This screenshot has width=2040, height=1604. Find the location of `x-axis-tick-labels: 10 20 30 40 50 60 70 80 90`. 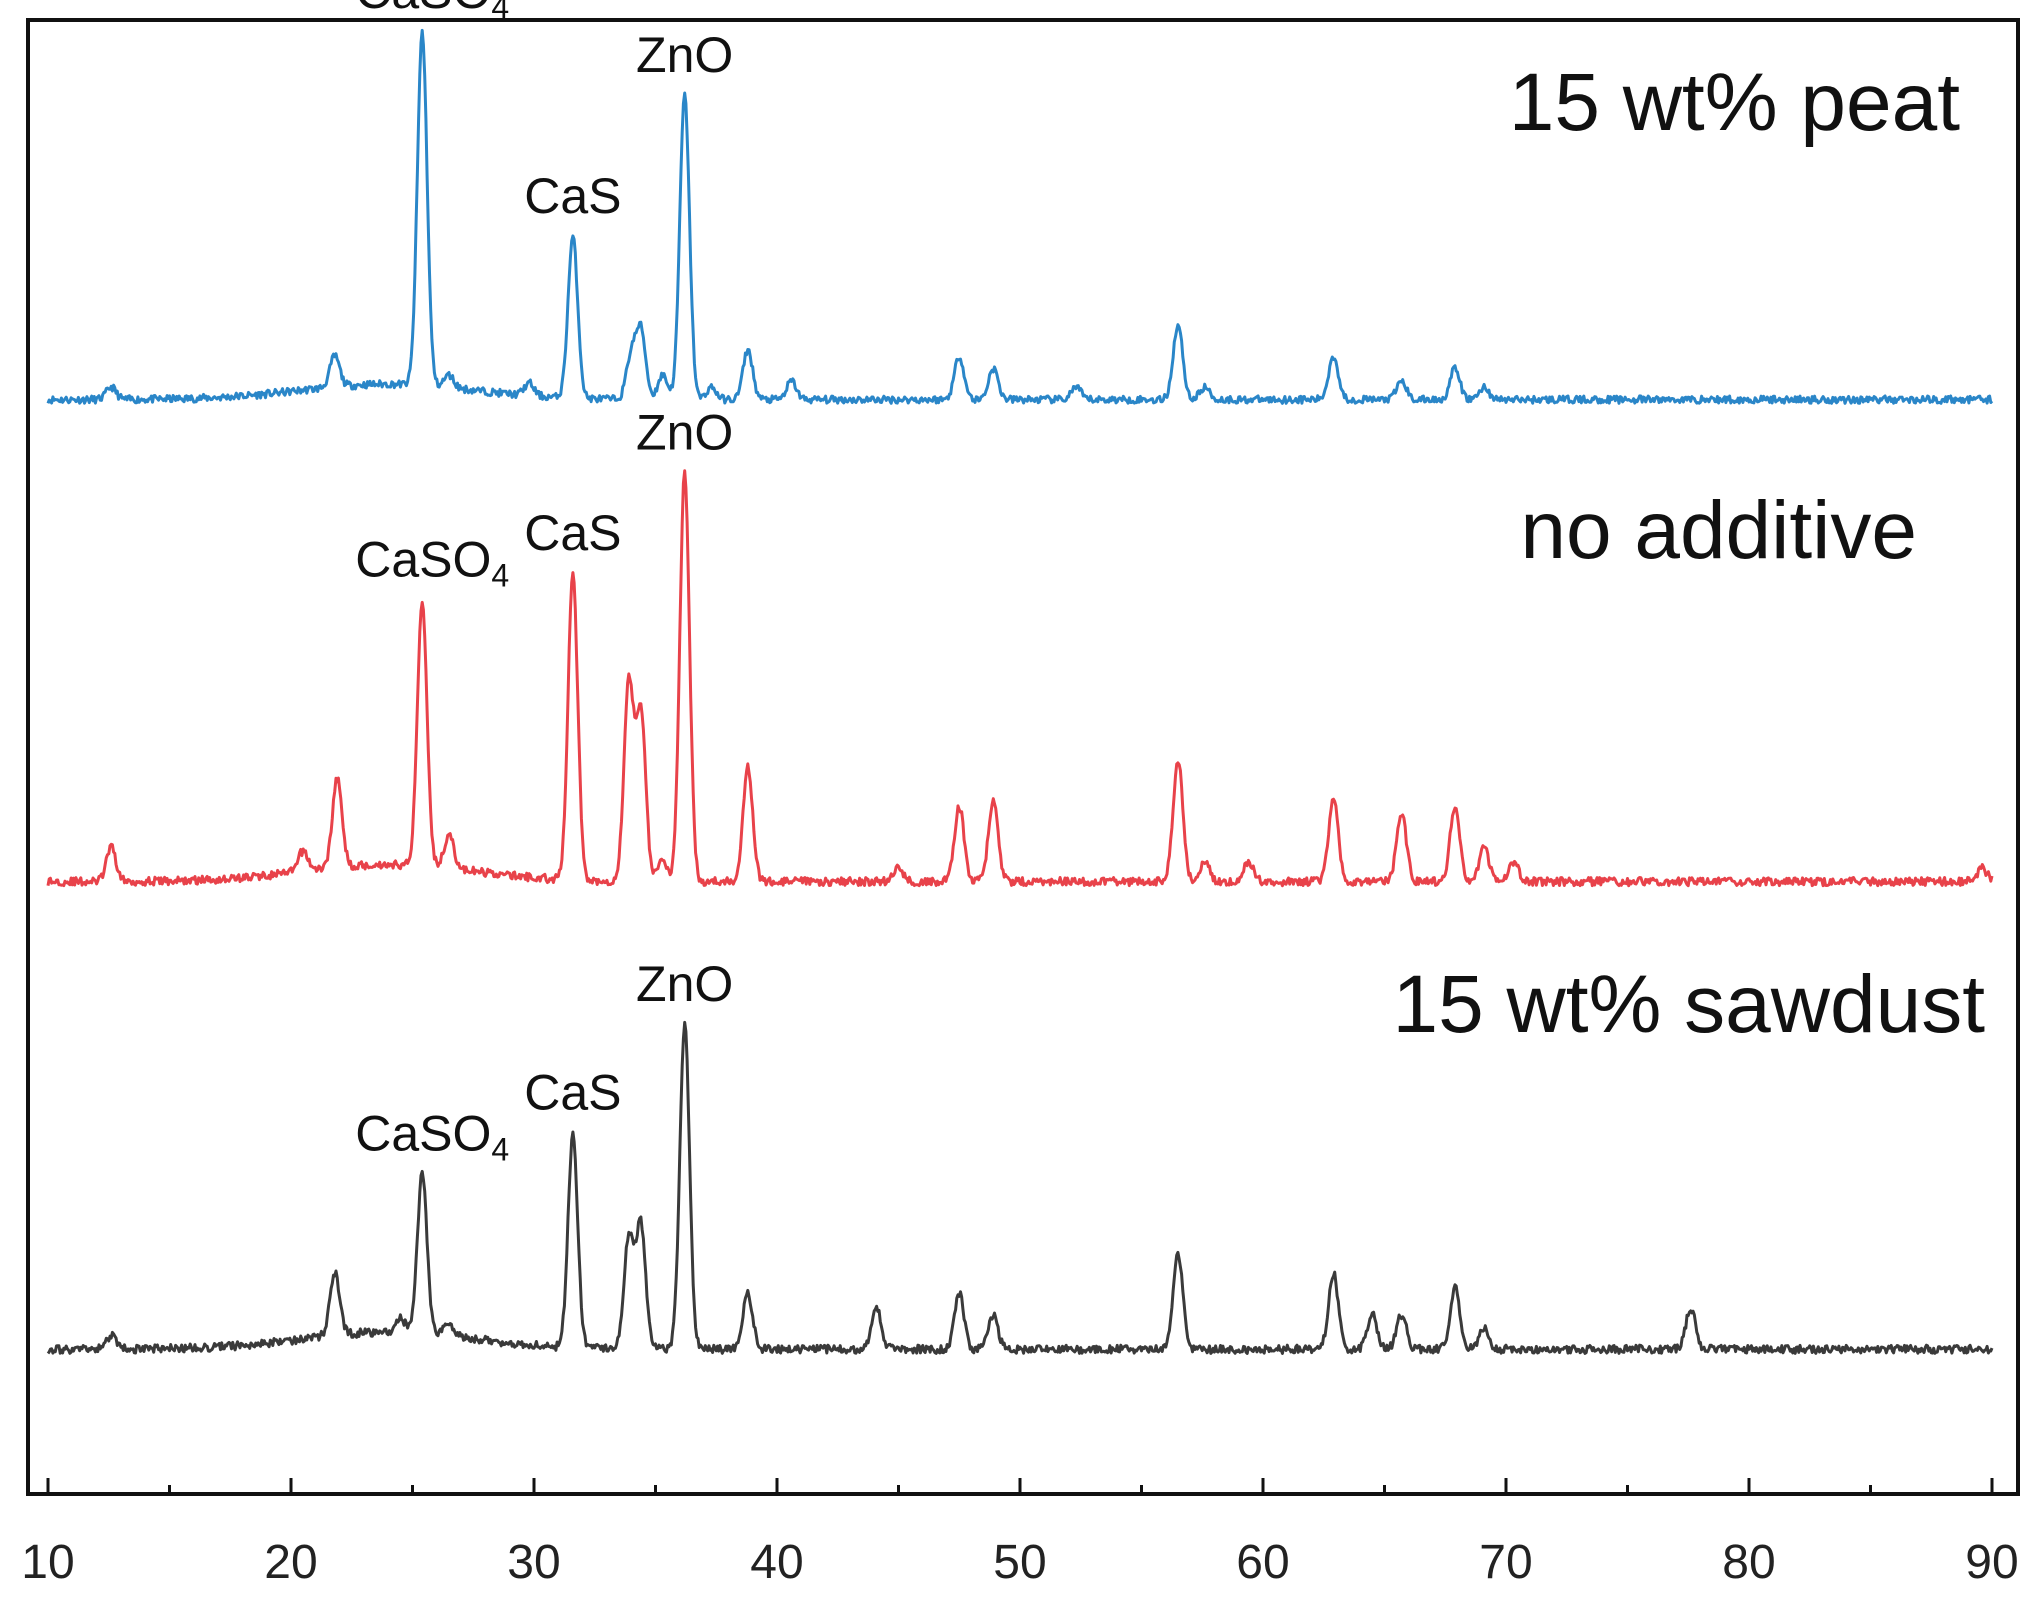

x-axis-tick-labels: 10 20 30 40 50 60 70 80 90 is located at coordinates (1019, 1562).